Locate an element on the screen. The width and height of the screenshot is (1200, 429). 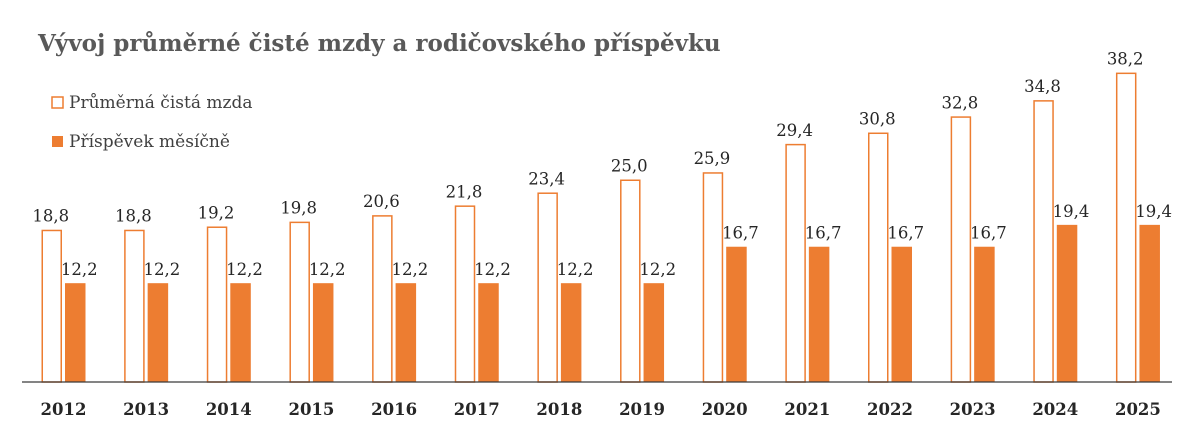
value-label-wage-2013: 18,8 is located at coordinates (133, 216).